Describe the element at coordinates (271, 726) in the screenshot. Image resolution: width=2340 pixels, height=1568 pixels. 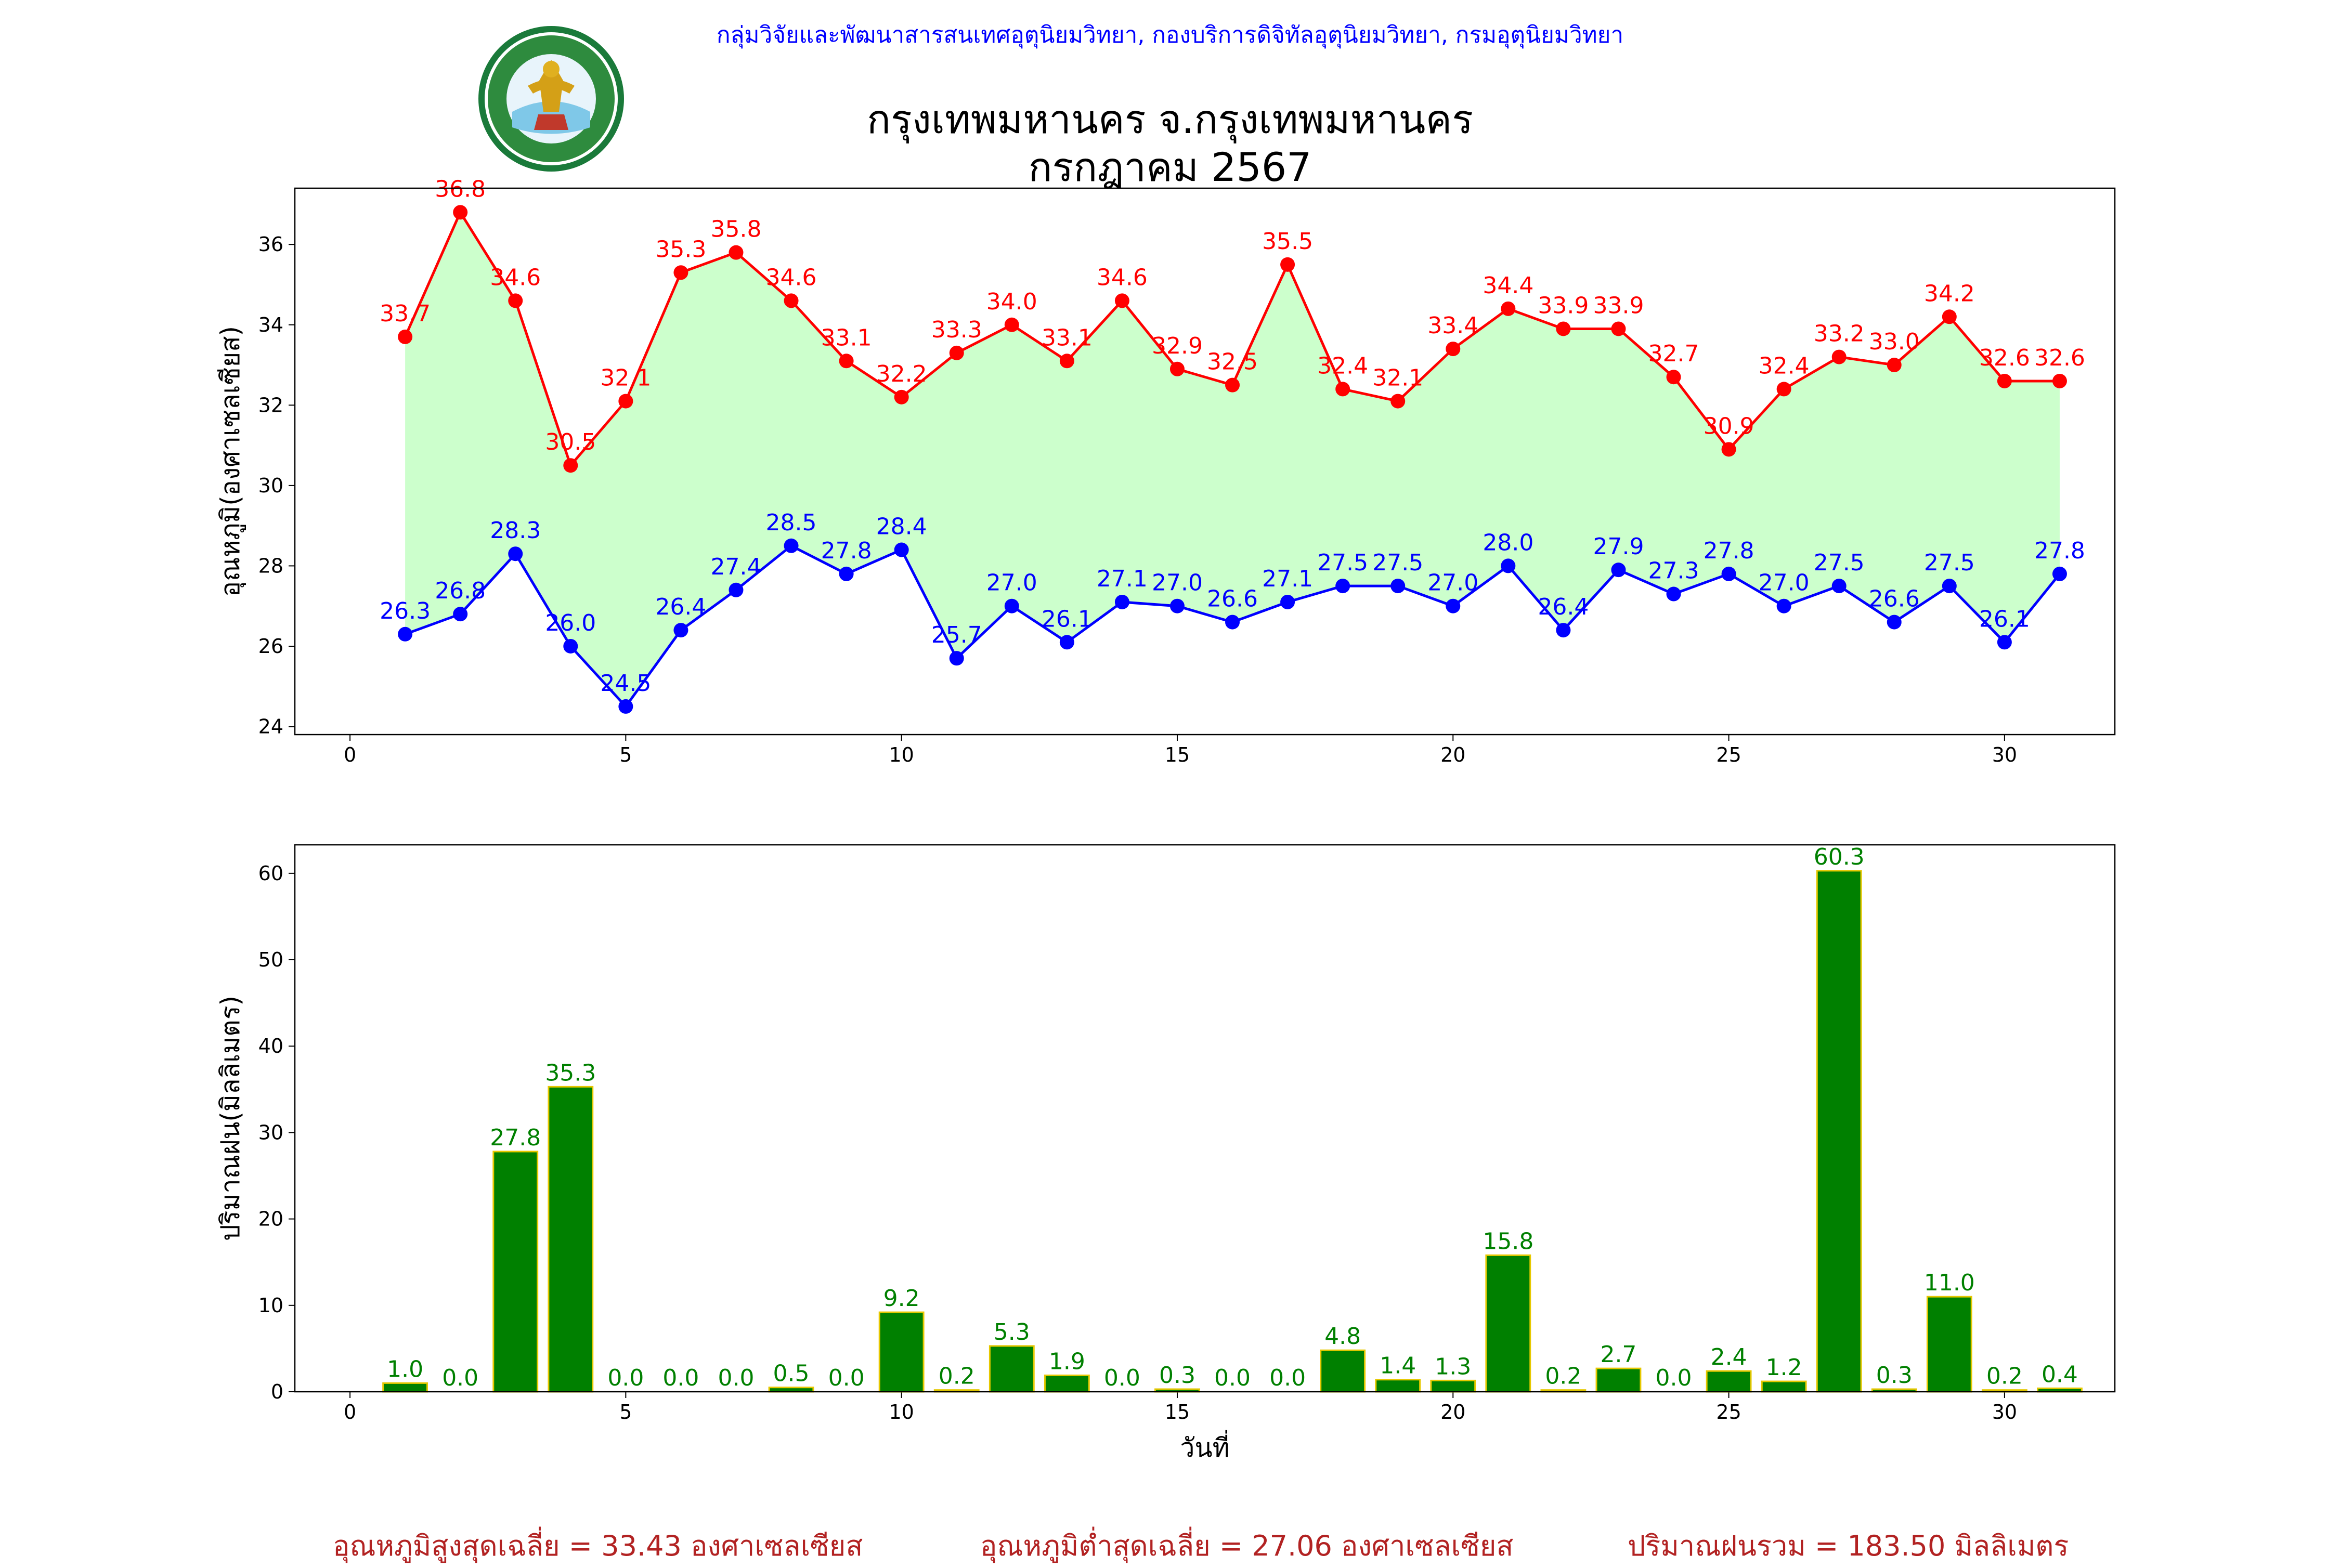
I see `y-tick-label: 24` at that location.